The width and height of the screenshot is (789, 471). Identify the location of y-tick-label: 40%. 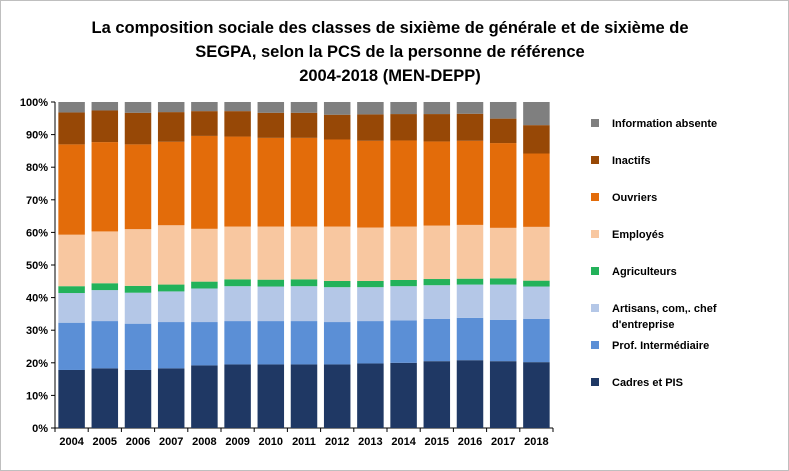
(37, 299).